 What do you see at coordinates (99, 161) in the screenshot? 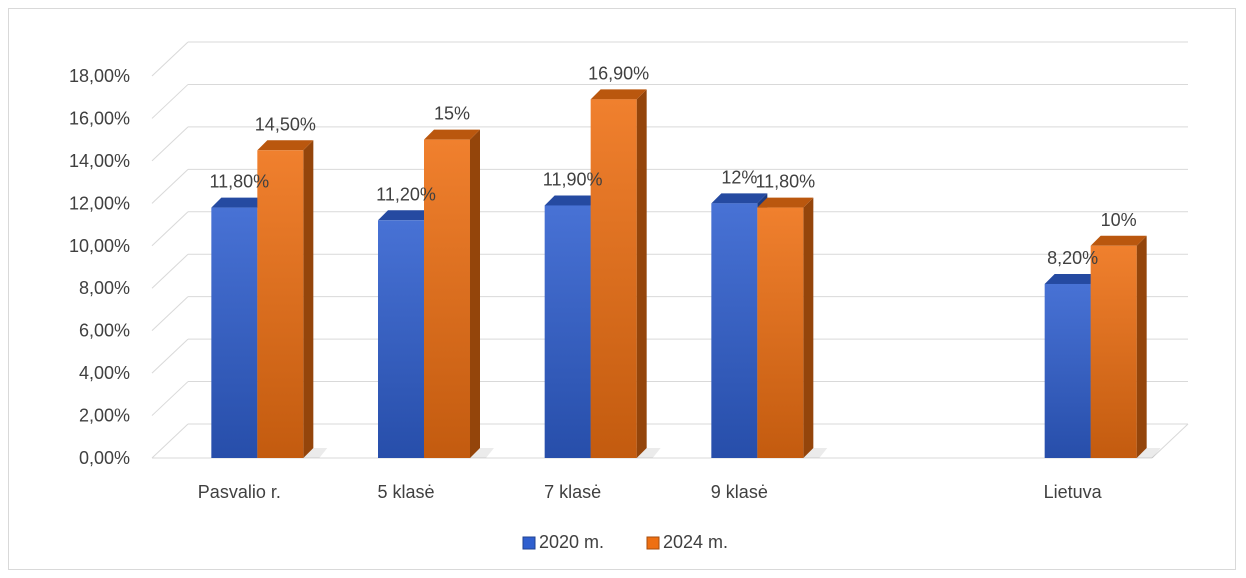
I see `y-tick-label: 14,00%` at bounding box center [99, 161].